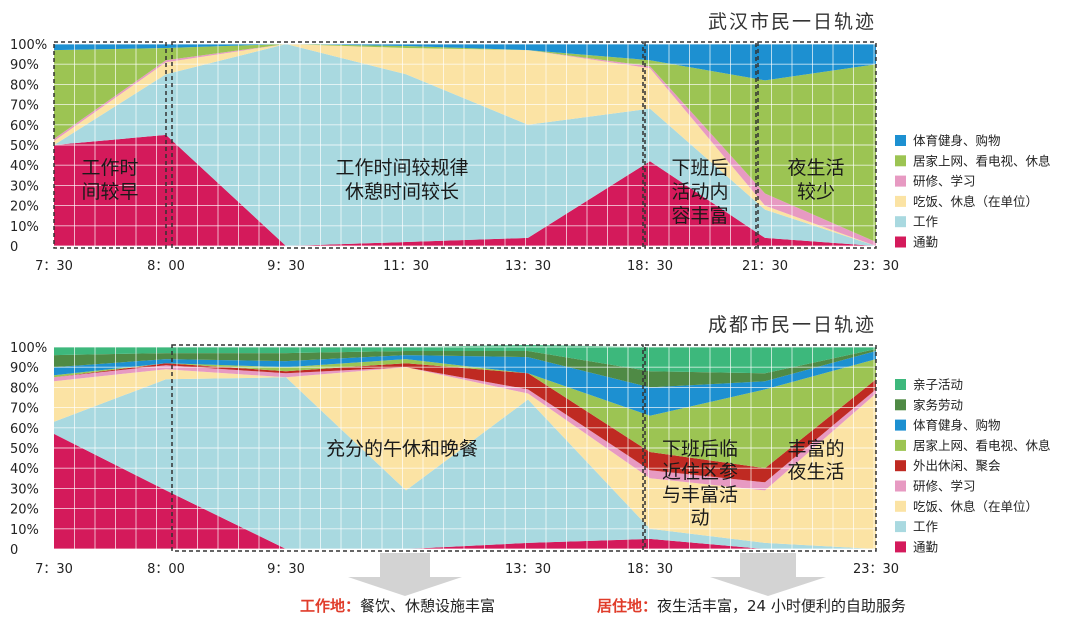 The width and height of the screenshot is (1078, 626). Describe the element at coordinates (109, 192) in the screenshot. I see `annotation-early-work-2: 间较早` at that location.